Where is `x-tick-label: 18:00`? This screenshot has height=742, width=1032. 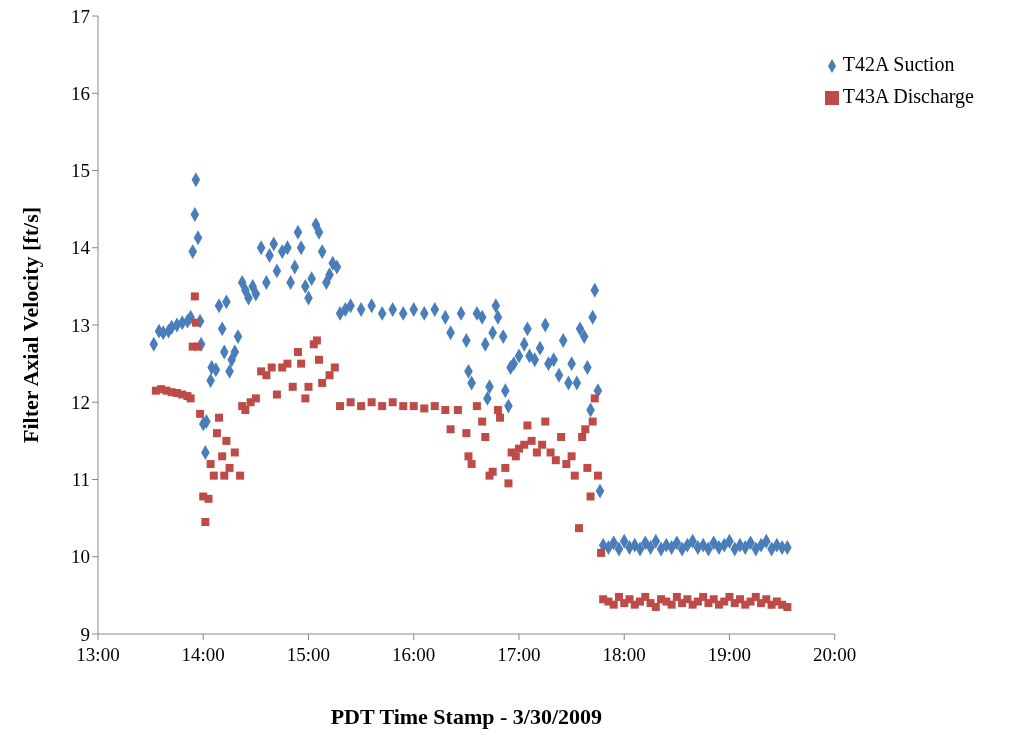
x-tick-label: 18:00 is located at coordinates (624, 655).